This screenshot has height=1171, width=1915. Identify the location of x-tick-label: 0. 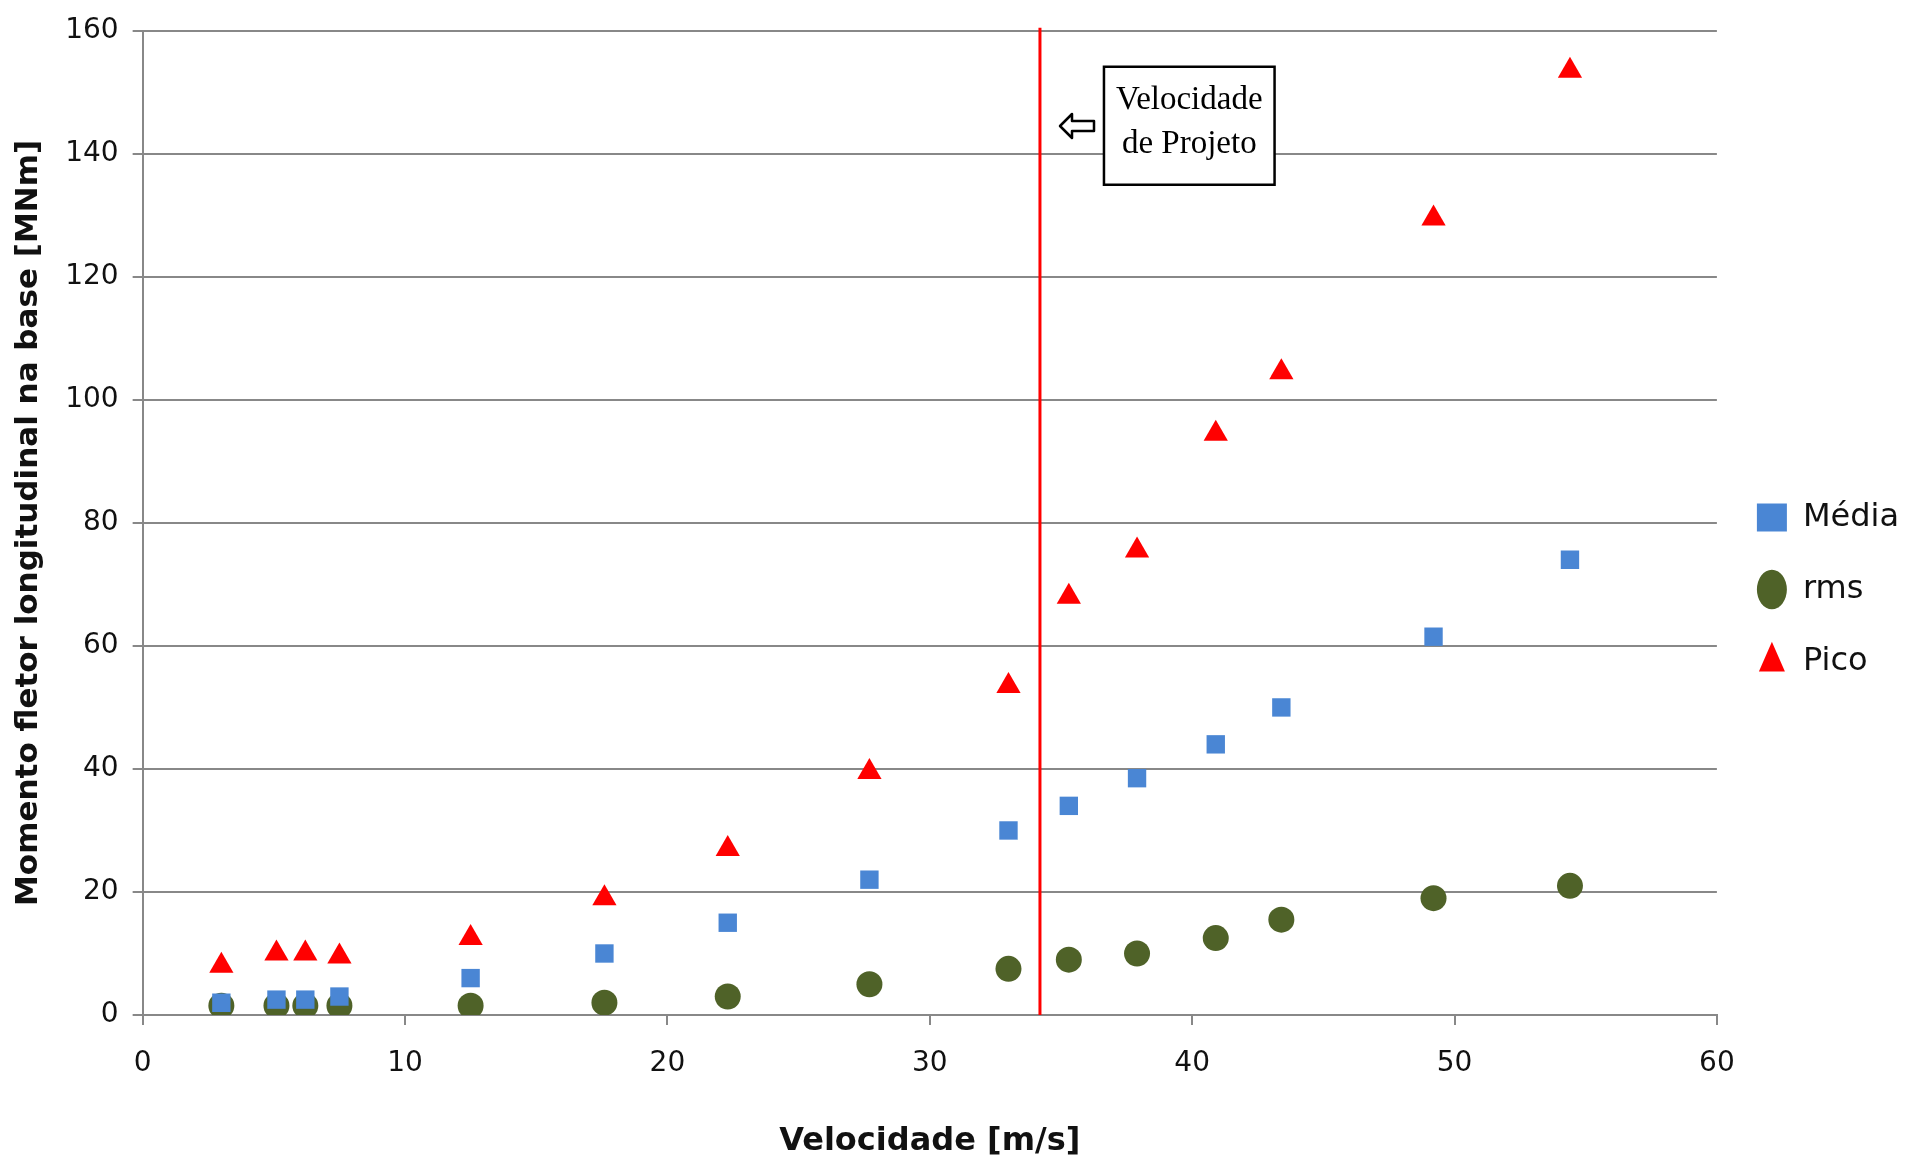
(142, 1062).